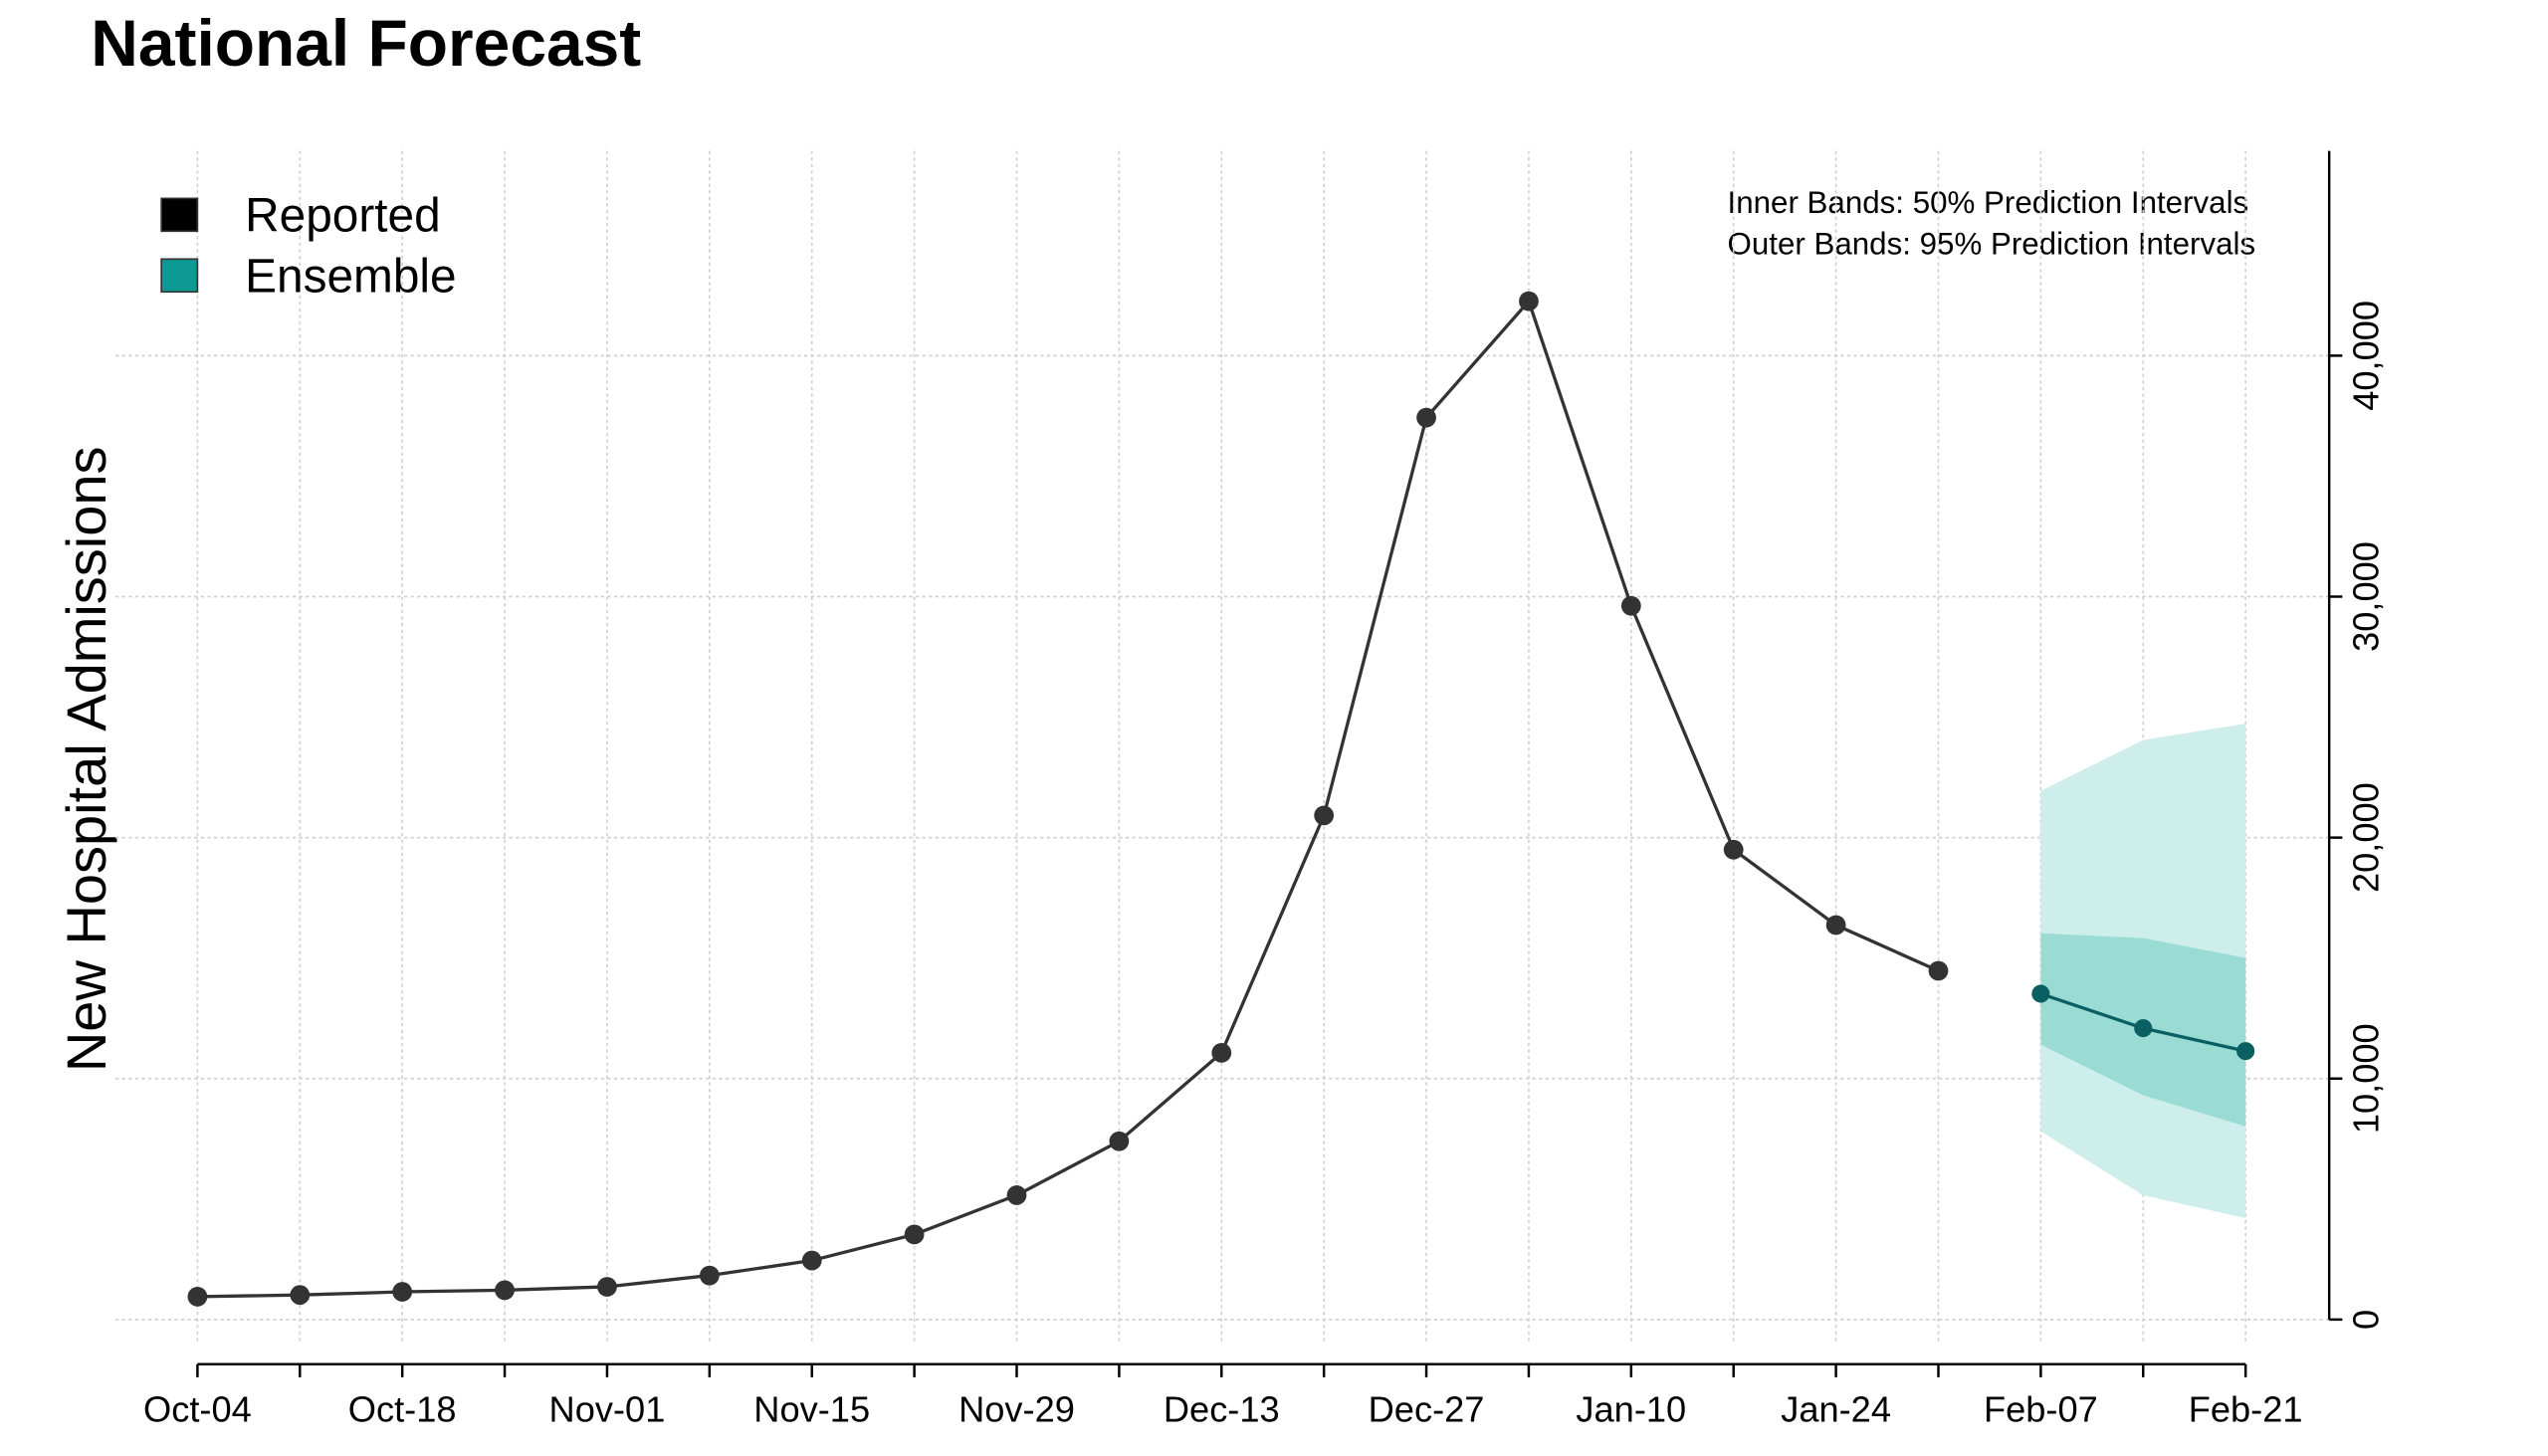 The image size is (2548, 1456). Describe the element at coordinates (811, 1408) in the screenshot. I see `x-tick-label: Nov-15` at that location.